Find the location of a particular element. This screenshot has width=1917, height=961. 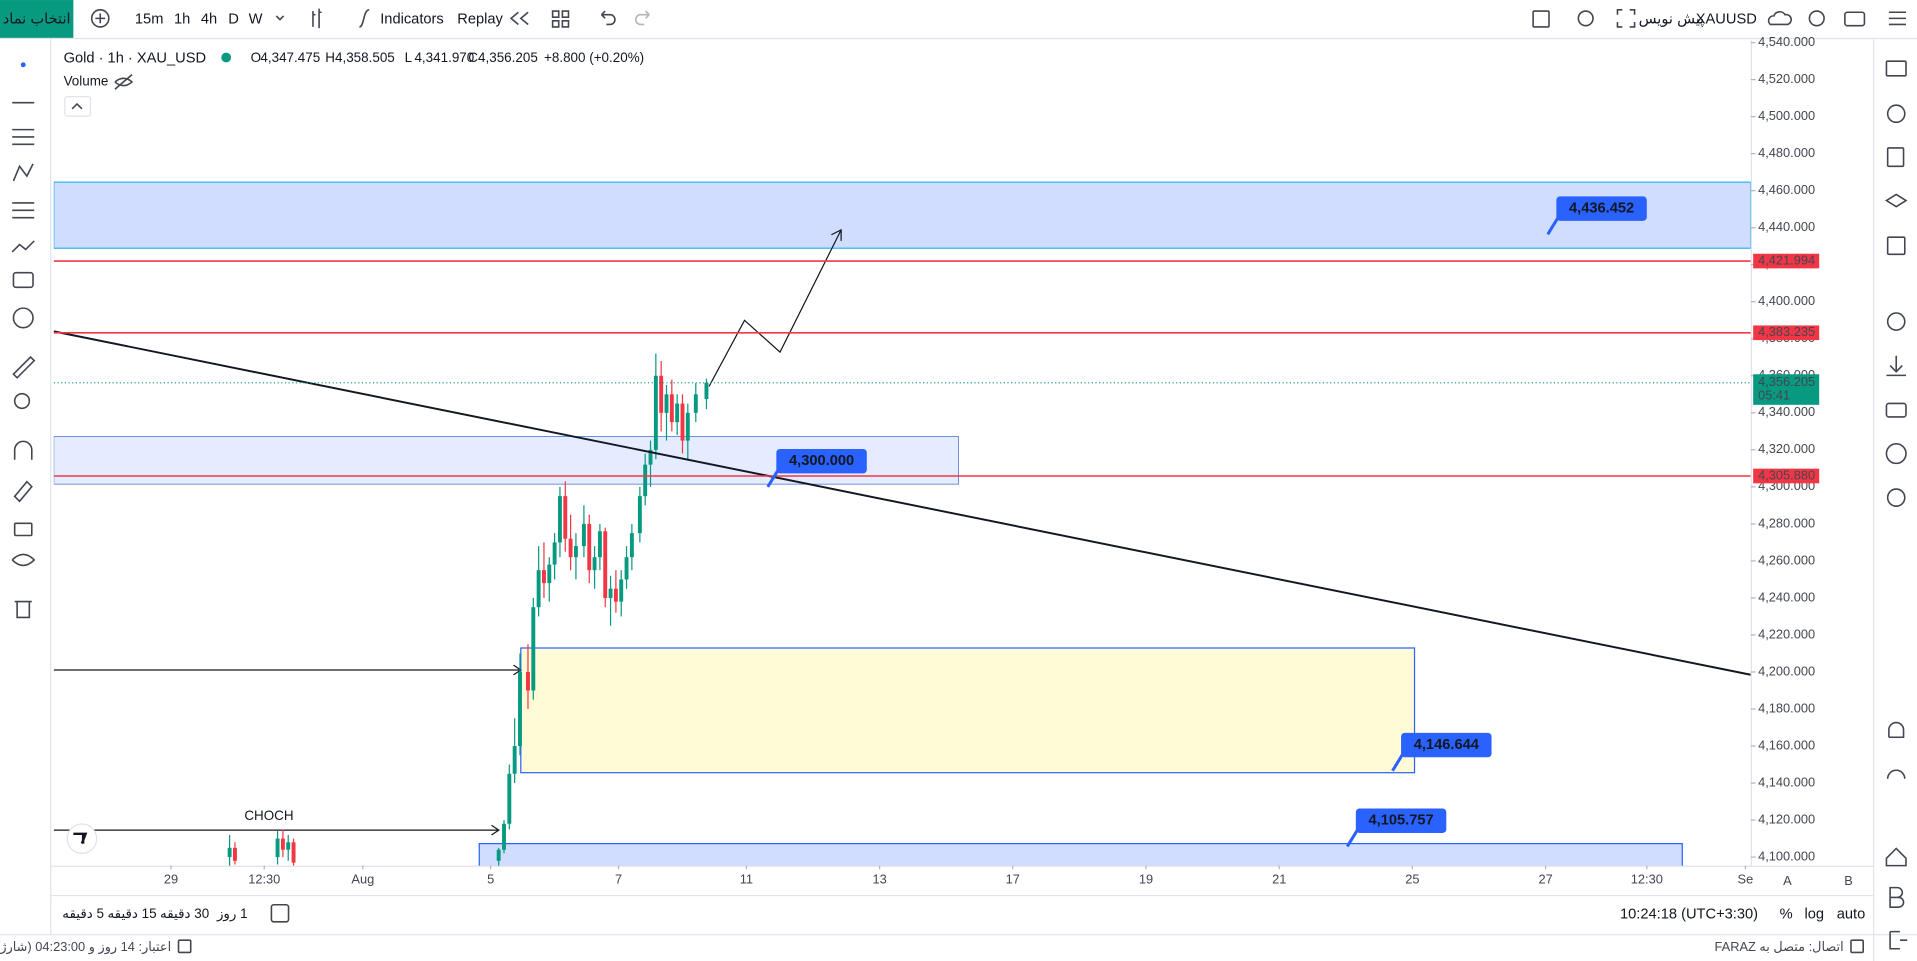

pattern-tool is located at coordinates (23, 172).